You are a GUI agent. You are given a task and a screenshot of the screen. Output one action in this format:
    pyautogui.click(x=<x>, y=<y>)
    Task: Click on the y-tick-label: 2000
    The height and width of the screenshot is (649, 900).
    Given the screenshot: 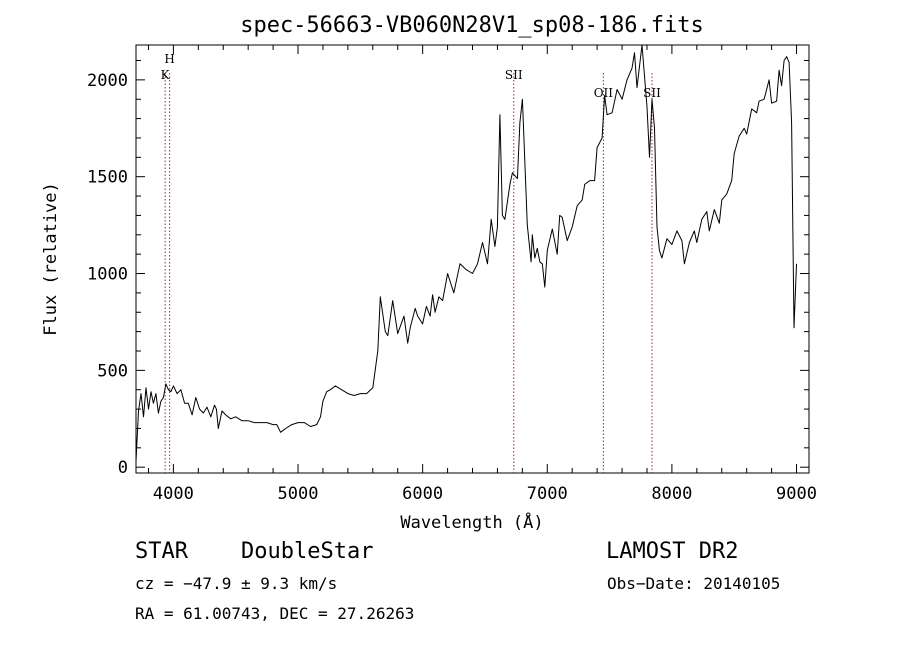 What is the action you would take?
    pyautogui.click(x=107, y=81)
    